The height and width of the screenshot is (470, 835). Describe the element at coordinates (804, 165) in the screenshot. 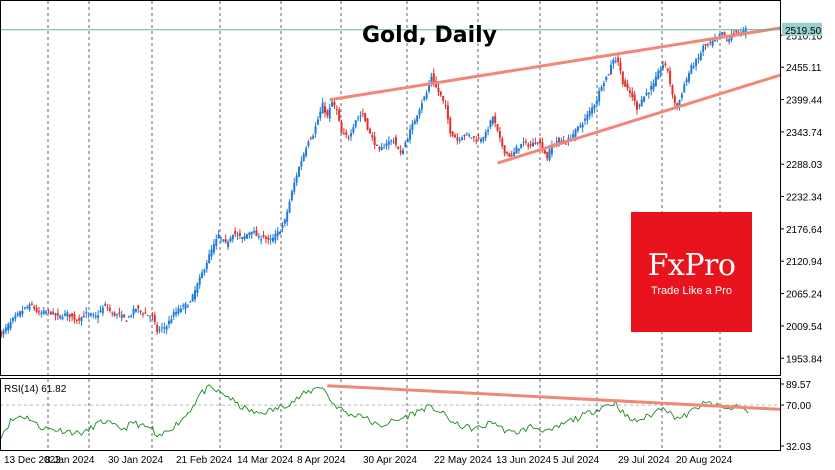

I see `y-tick-label: 2288.03` at that location.